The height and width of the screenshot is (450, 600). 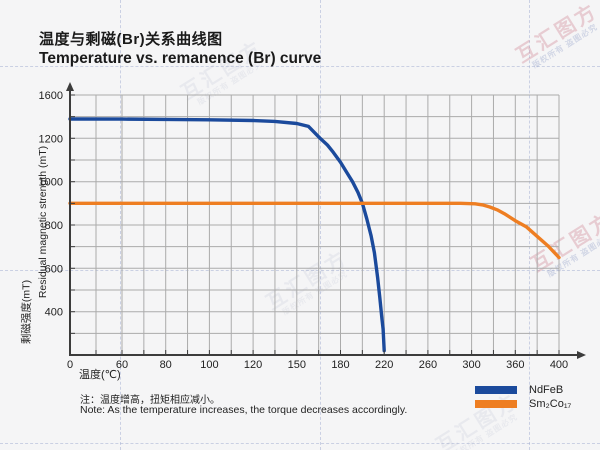 What do you see at coordinates (54, 226) in the screenshot?
I see `y-tick-label: 800` at bounding box center [54, 226].